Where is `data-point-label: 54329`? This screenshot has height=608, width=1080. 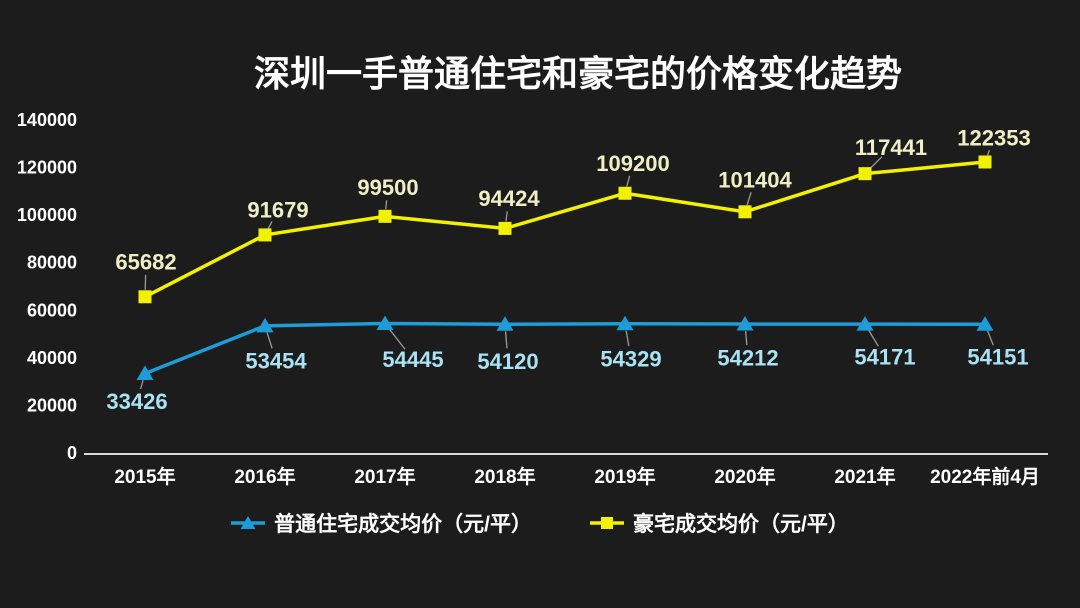
data-point-label: 54329 is located at coordinates (630, 358).